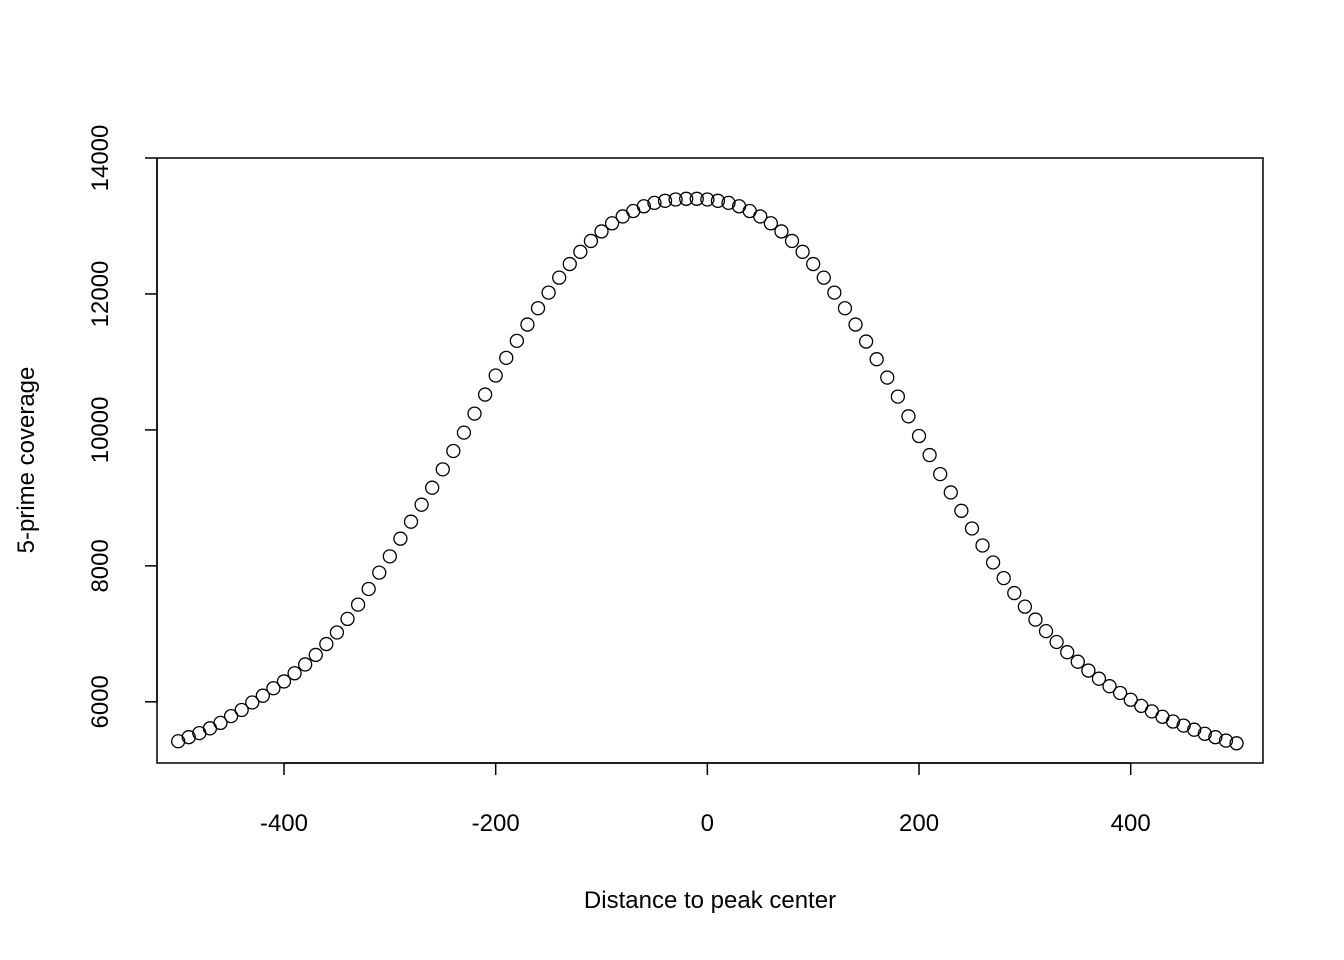 This screenshot has width=1344, height=960. What do you see at coordinates (284, 823) in the screenshot?
I see `x-tick-label: -400` at bounding box center [284, 823].